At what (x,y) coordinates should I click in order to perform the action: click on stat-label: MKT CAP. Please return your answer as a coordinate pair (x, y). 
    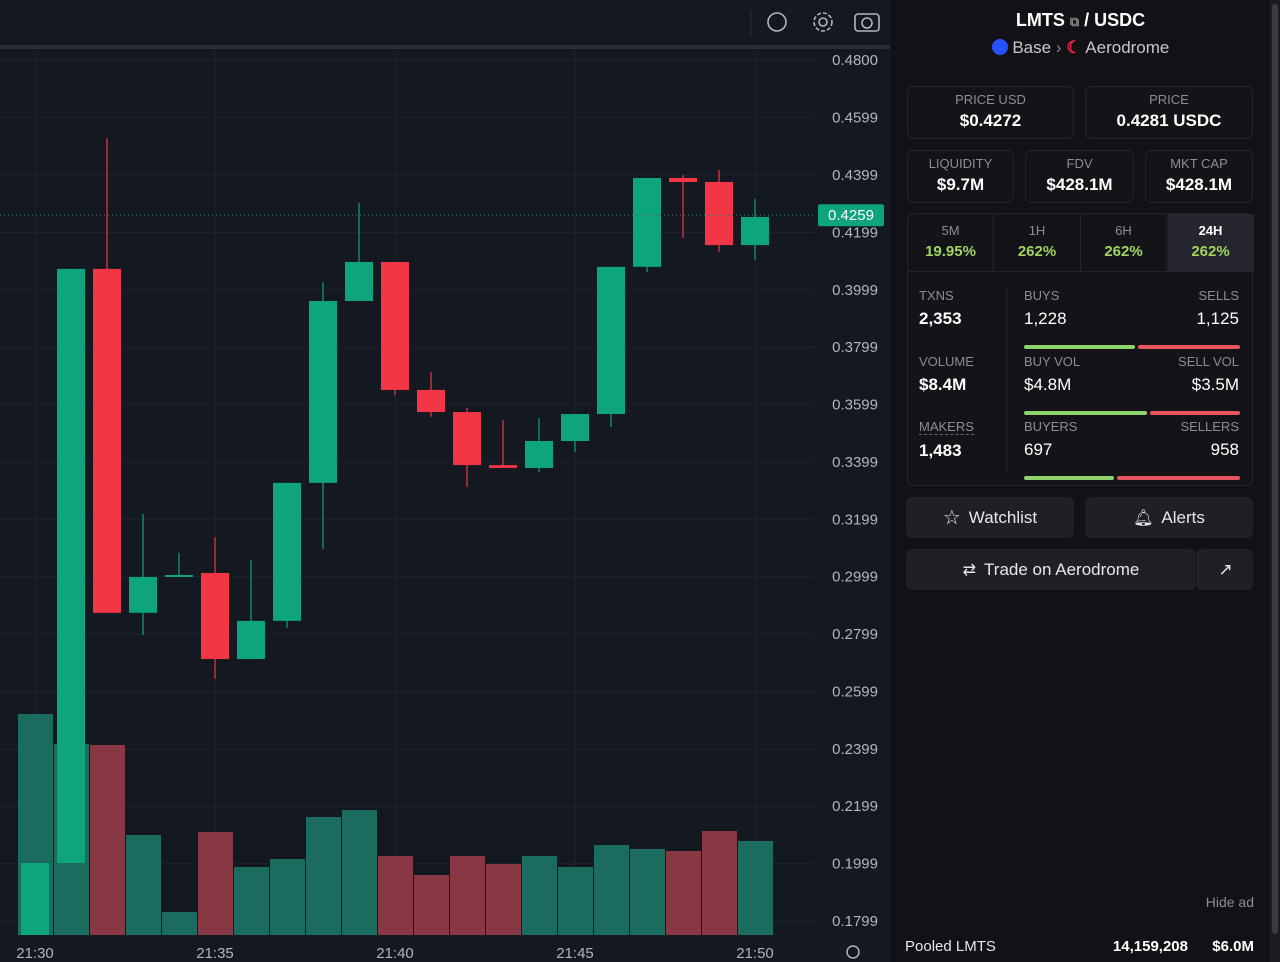
    Looking at the image, I should click on (1199, 163).